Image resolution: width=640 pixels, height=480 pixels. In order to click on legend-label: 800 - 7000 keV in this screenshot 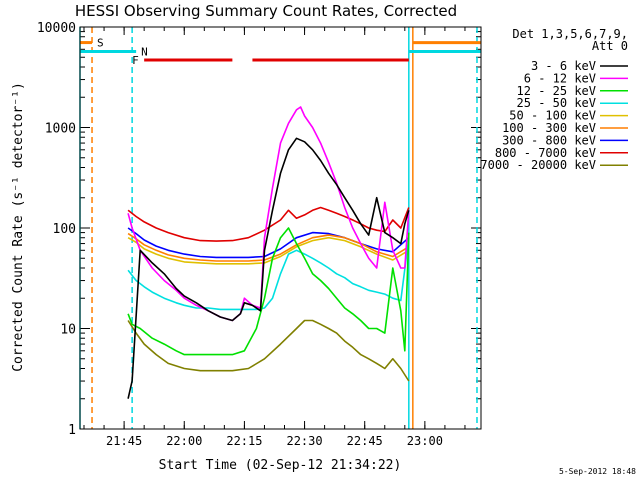, I will do `click(545, 153)`.